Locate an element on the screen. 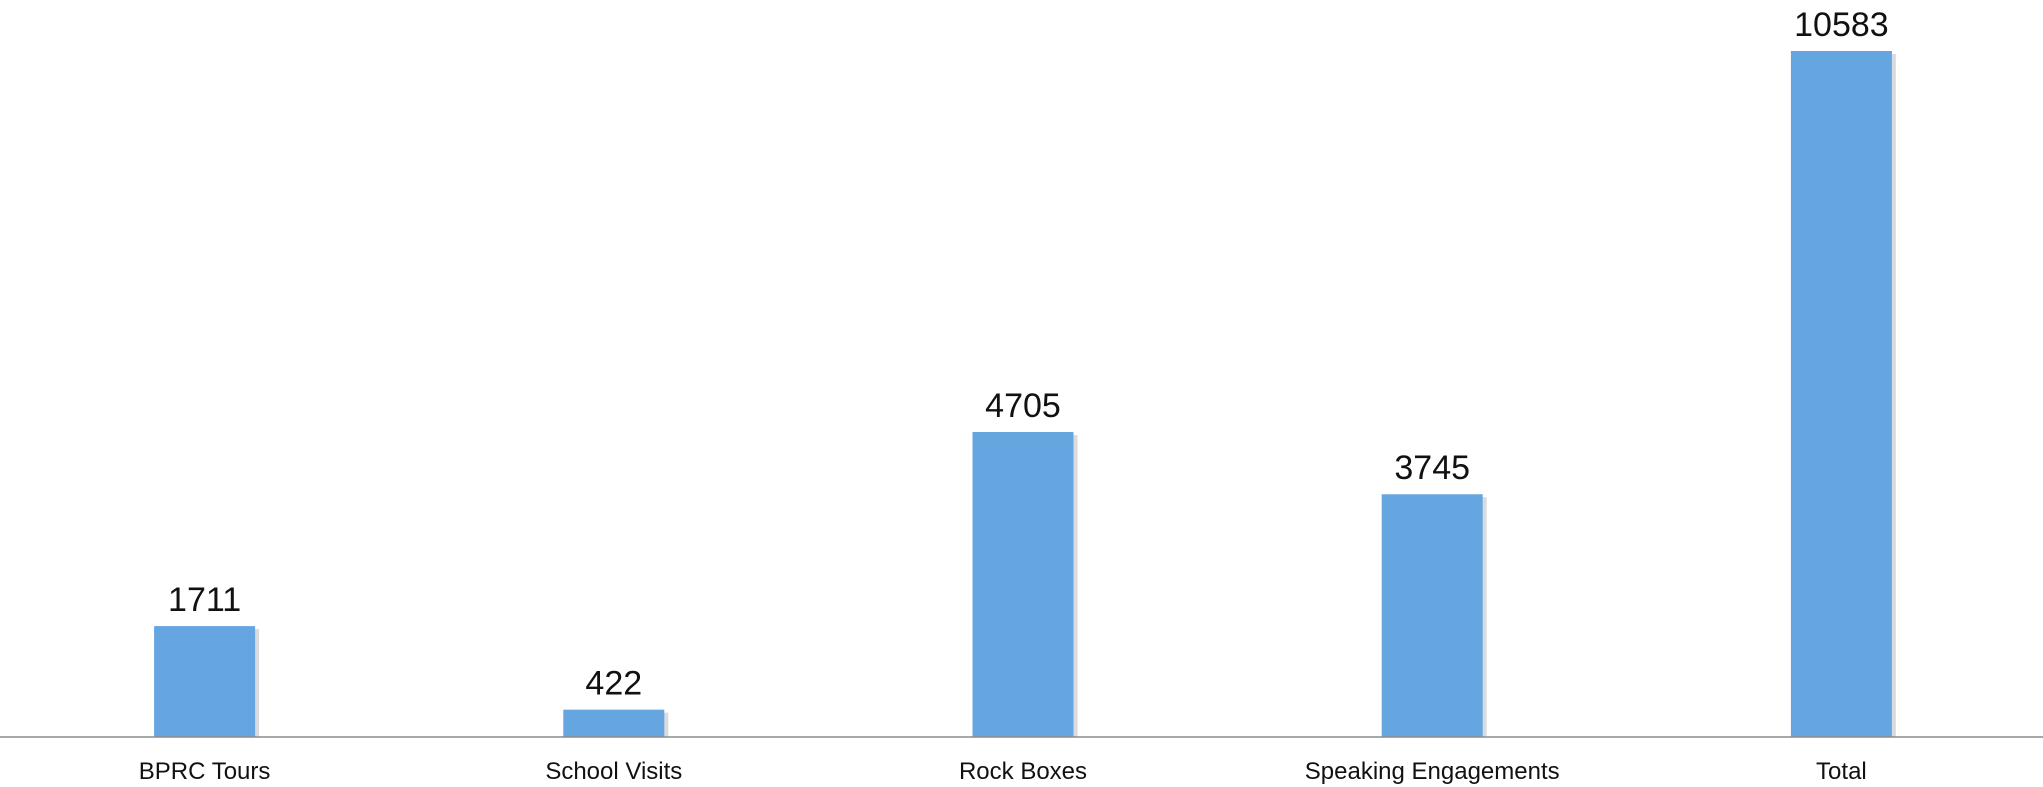 This screenshot has height=787, width=2043. bar-total is located at coordinates (1841, 394).